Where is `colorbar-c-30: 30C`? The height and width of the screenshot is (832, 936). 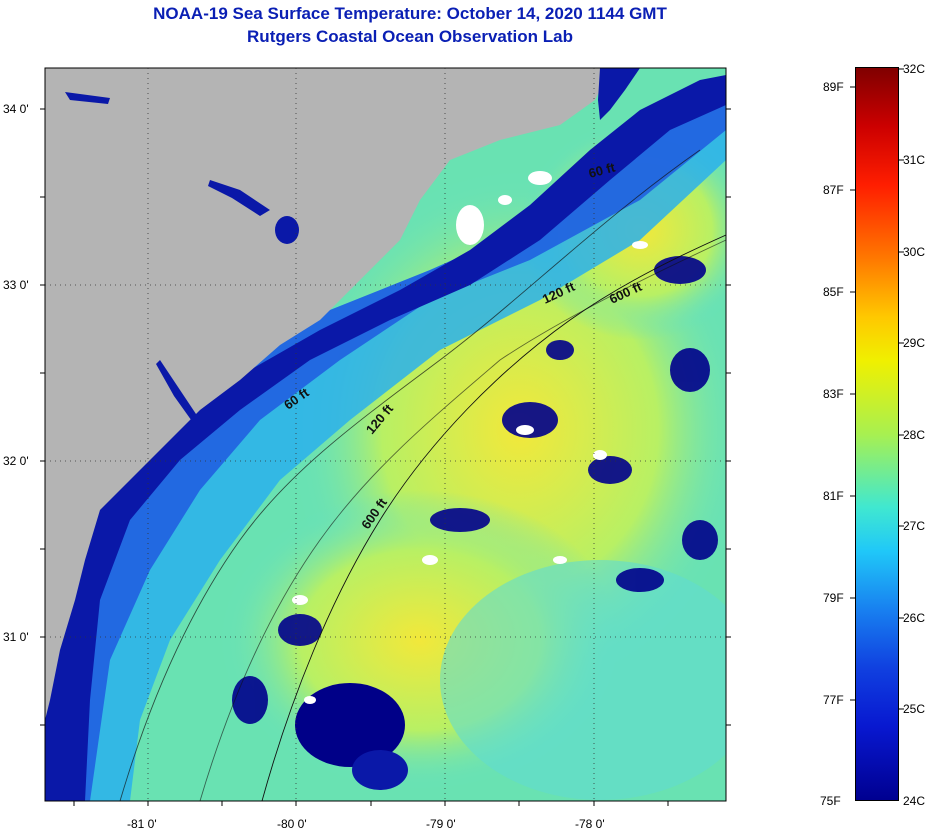 colorbar-c-30: 30C is located at coordinates (914, 252).